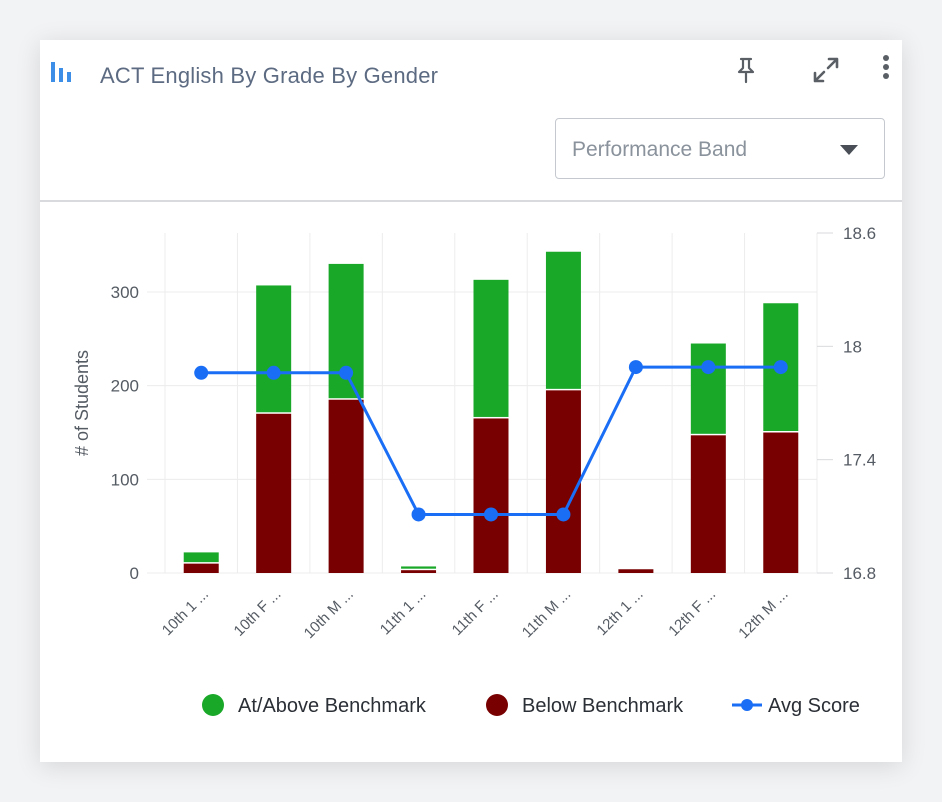 The width and height of the screenshot is (942, 802). I want to click on performance-band-dropdown: Performance Band, so click(720, 148).